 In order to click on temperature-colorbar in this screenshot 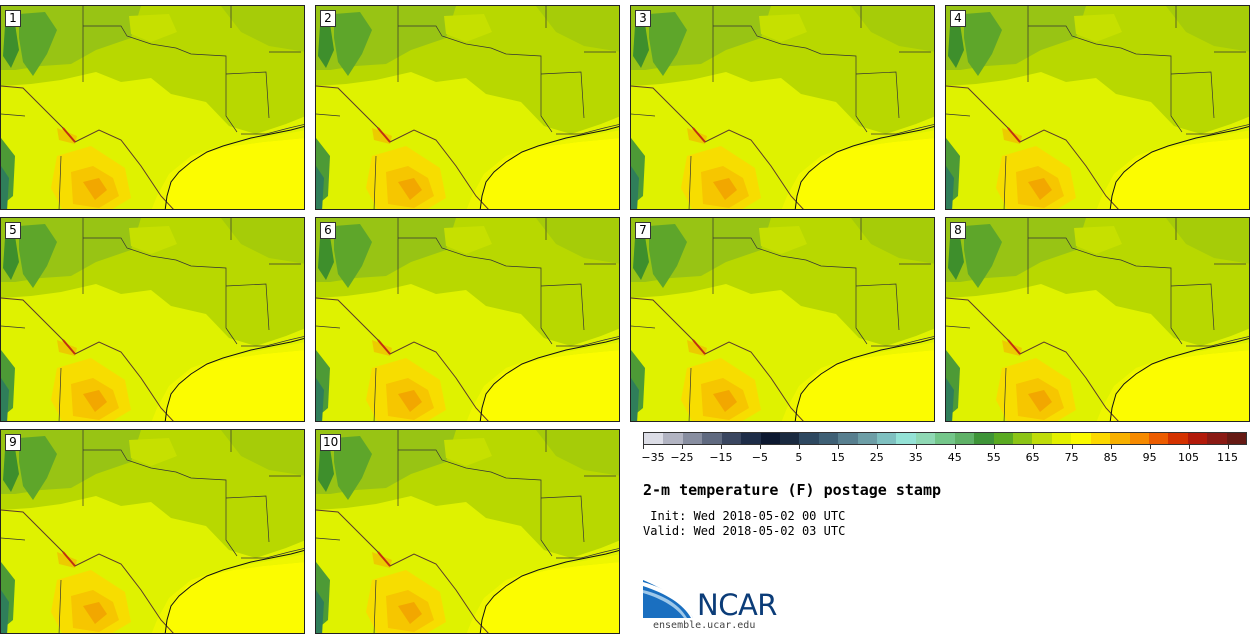, I will do `click(945, 438)`.